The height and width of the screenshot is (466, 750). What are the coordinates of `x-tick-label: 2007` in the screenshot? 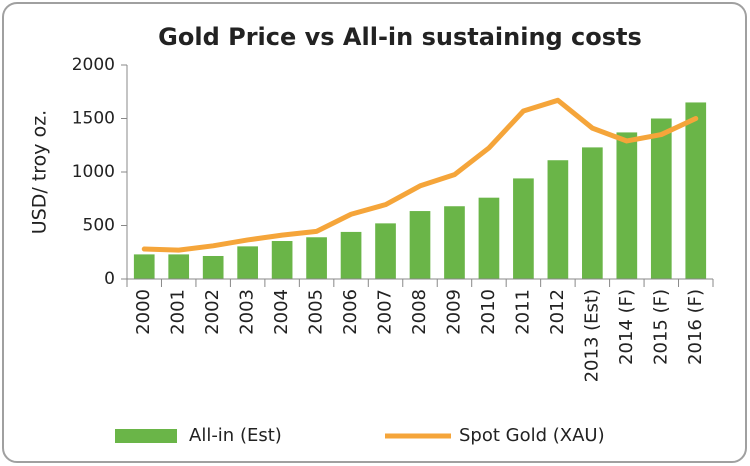 It's located at (385, 312).